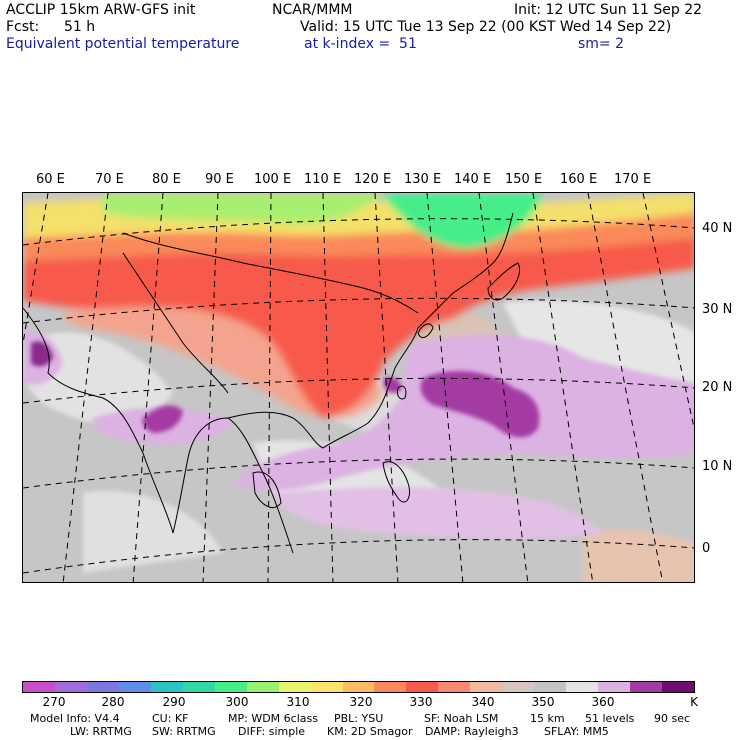 Image resolution: width=740 pixels, height=740 pixels. I want to click on colorbar-tick: 310, so click(298, 702).